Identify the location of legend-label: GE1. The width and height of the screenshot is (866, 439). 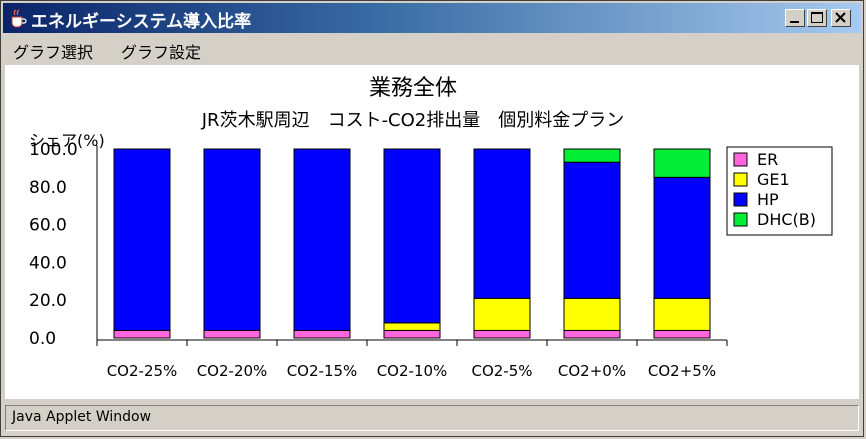
(773, 179).